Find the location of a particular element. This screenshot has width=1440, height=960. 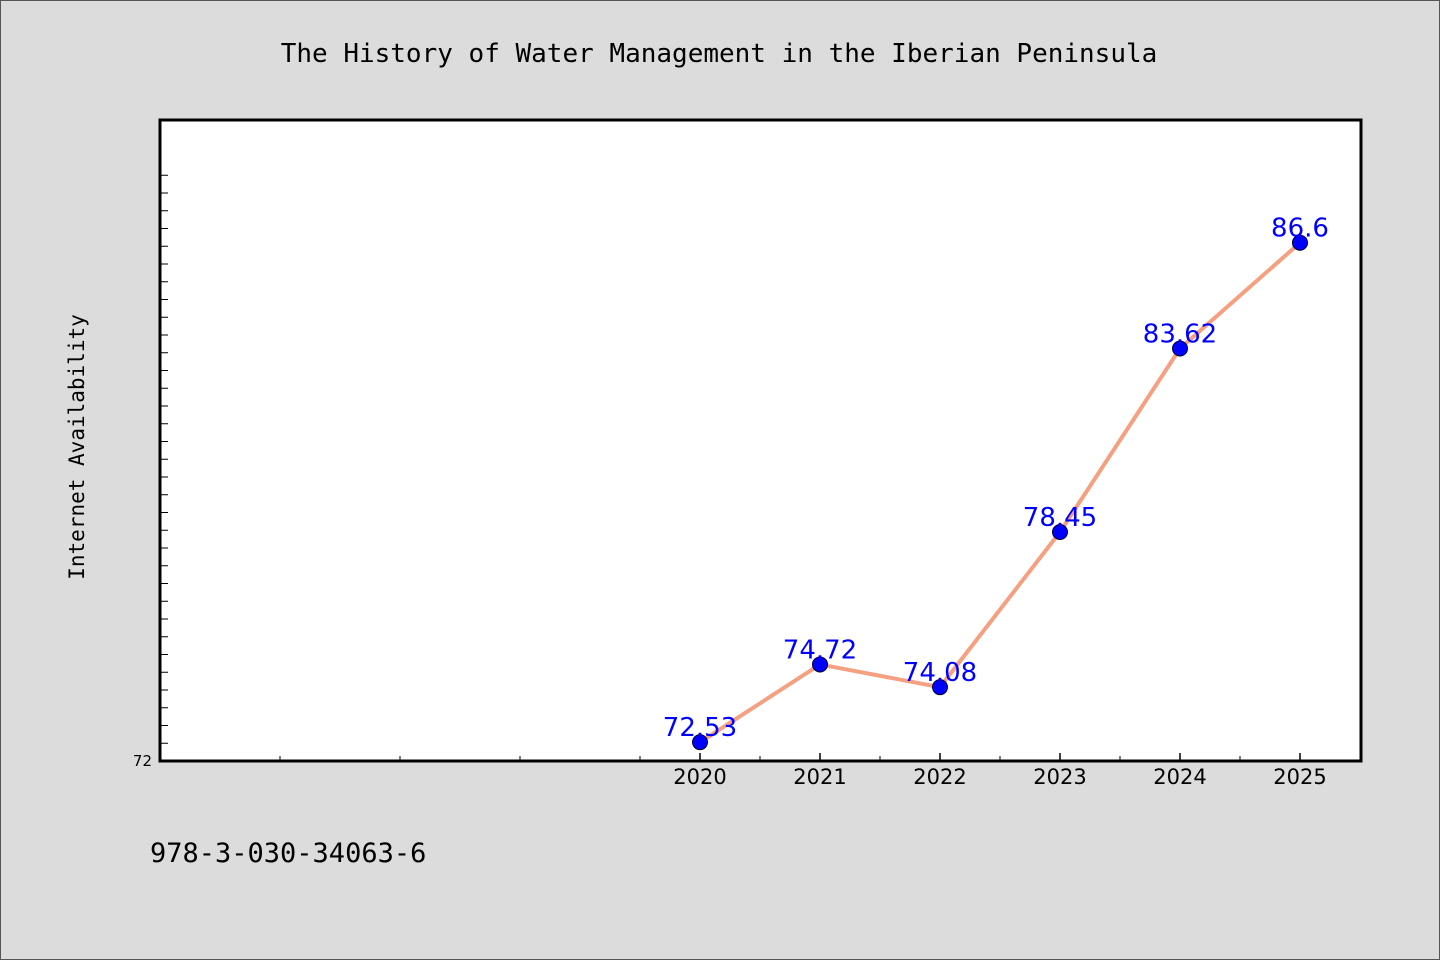

isbn-footer: 978-3-030-34063-6 is located at coordinates (288, 853).